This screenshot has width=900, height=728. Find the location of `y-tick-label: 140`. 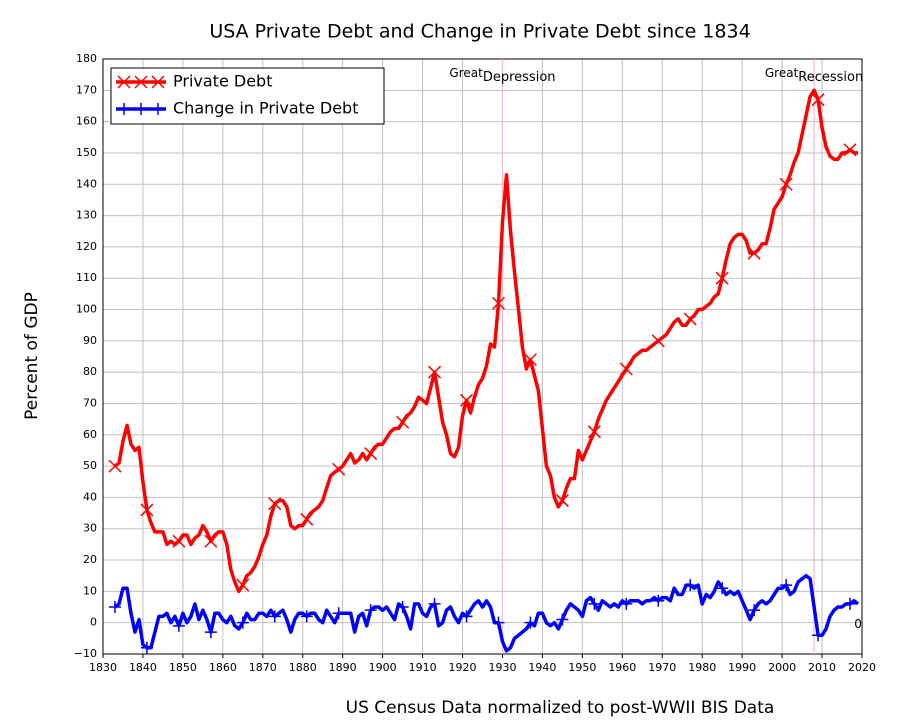

y-tick-label: 140 is located at coordinates (86, 183).